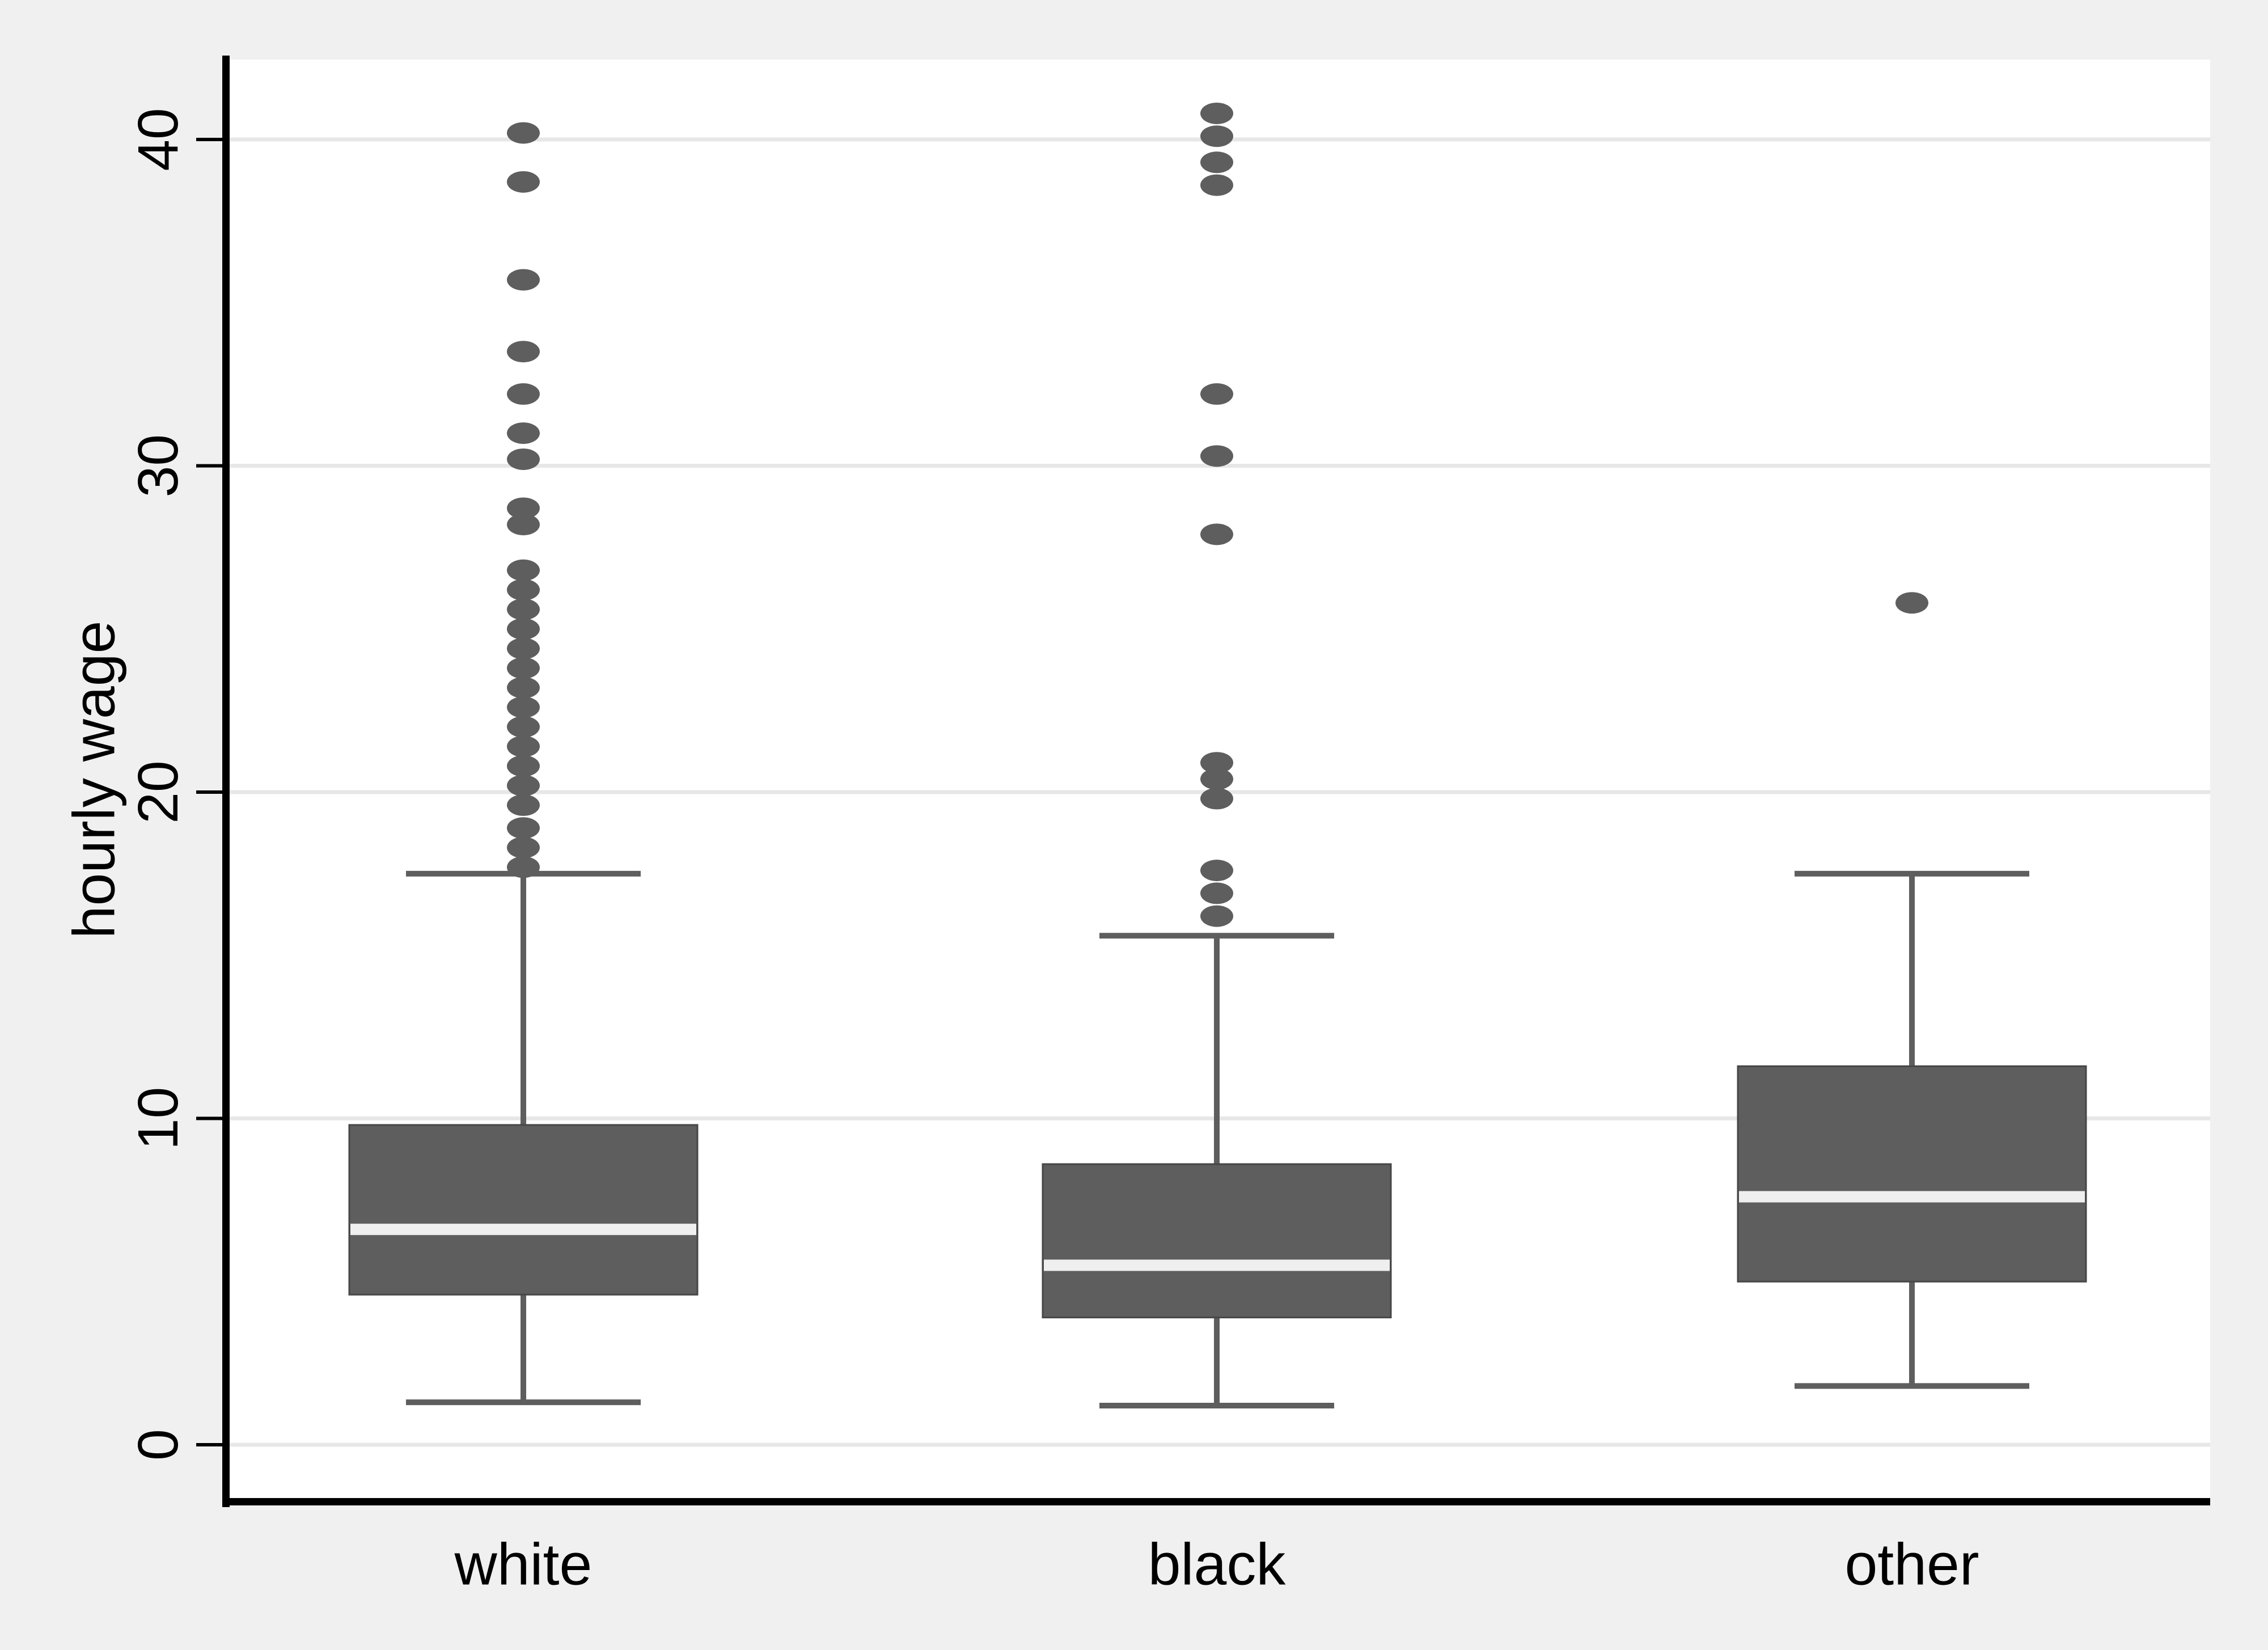 This screenshot has height=1650, width=2268. I want to click on outlier-point-other, so click(1911, 603).